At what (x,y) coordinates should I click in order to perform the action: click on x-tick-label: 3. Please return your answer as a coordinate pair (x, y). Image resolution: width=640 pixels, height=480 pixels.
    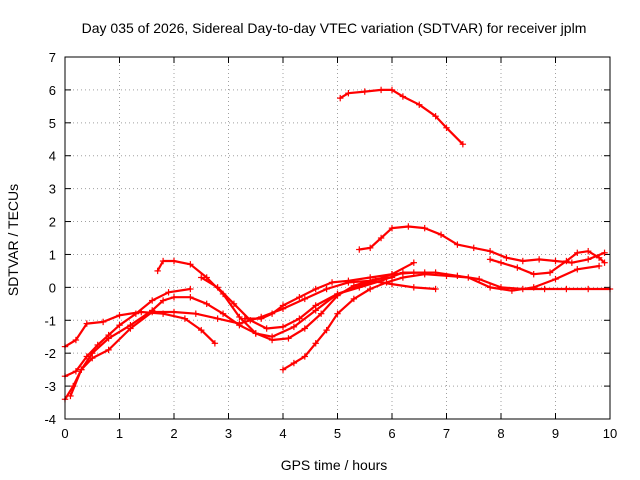
    Looking at the image, I should click on (228, 433).